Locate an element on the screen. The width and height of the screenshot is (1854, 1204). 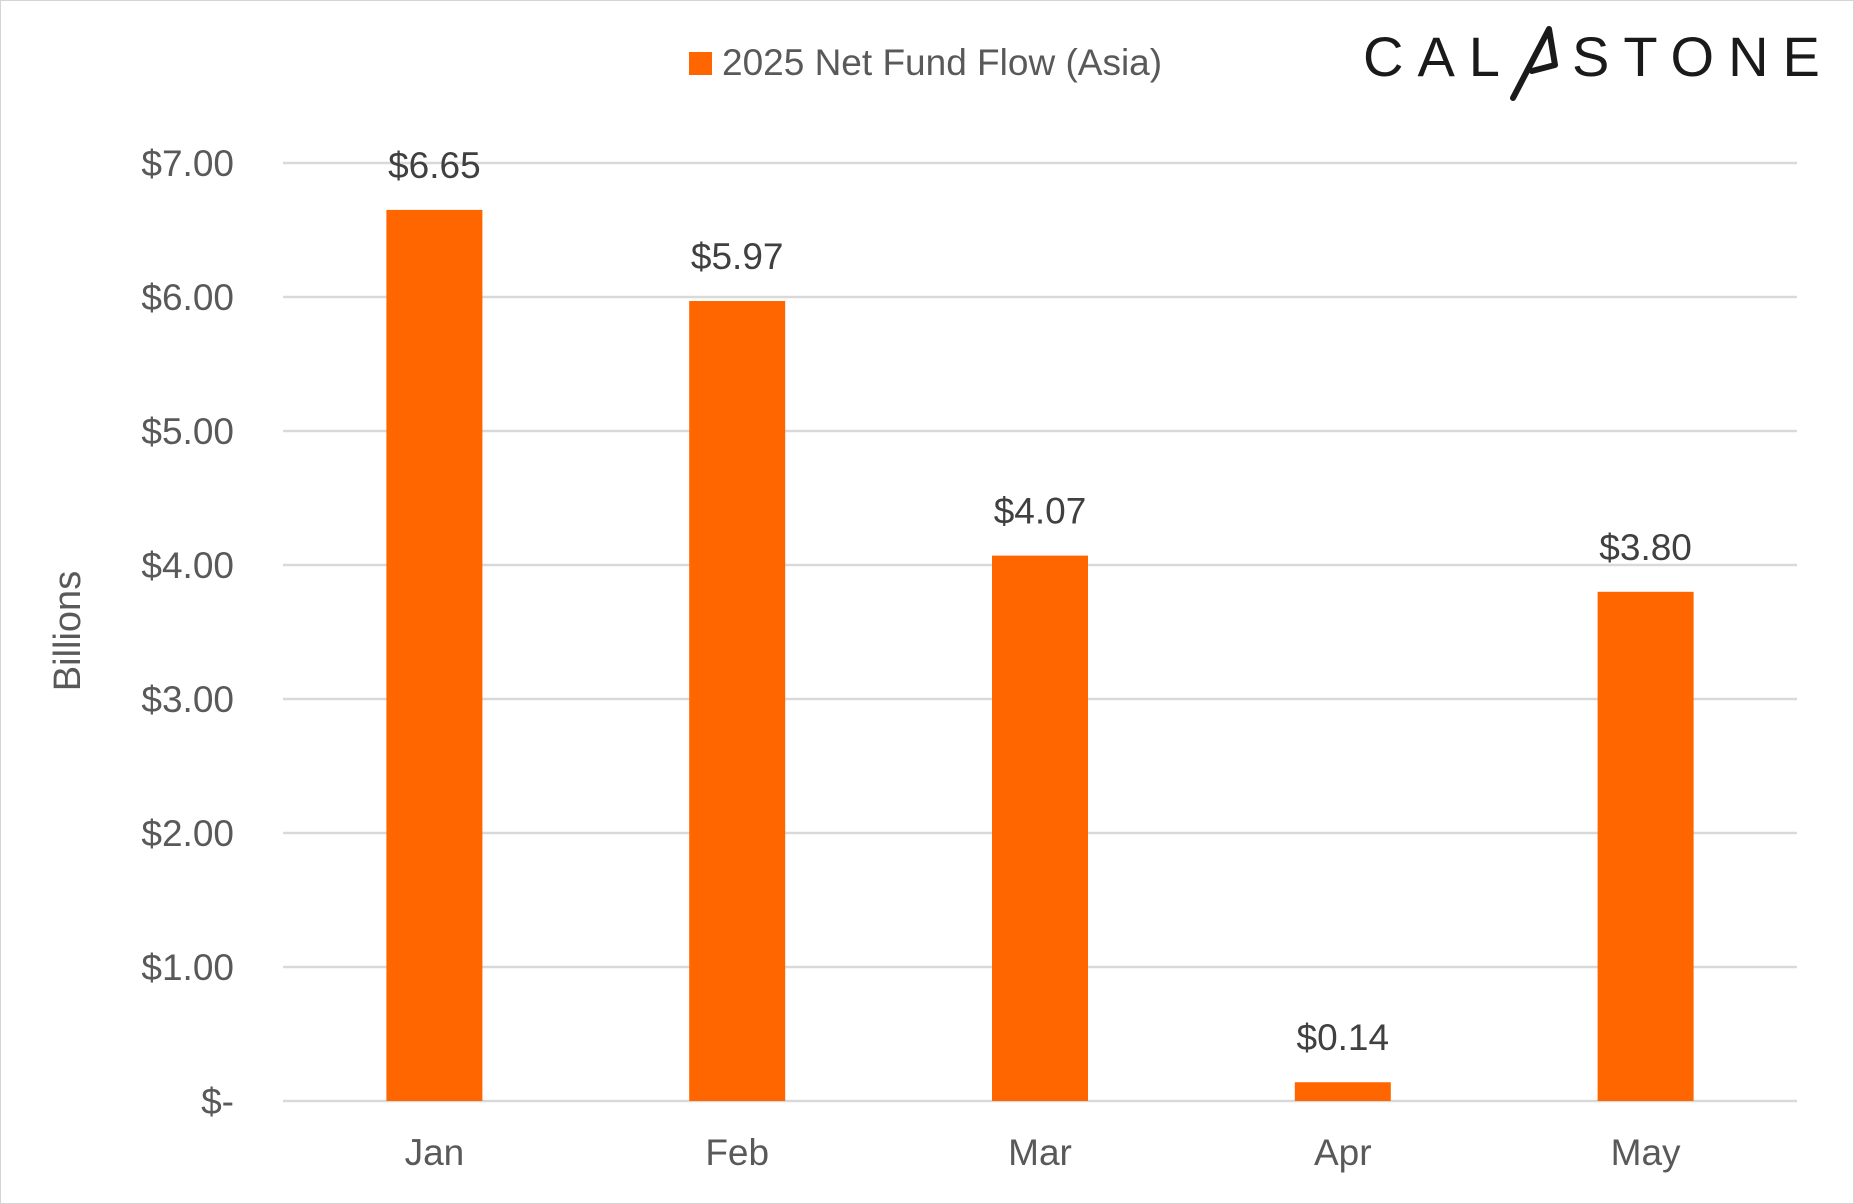
calastone-logo: CAL STONE is located at coordinates (1598, 63).